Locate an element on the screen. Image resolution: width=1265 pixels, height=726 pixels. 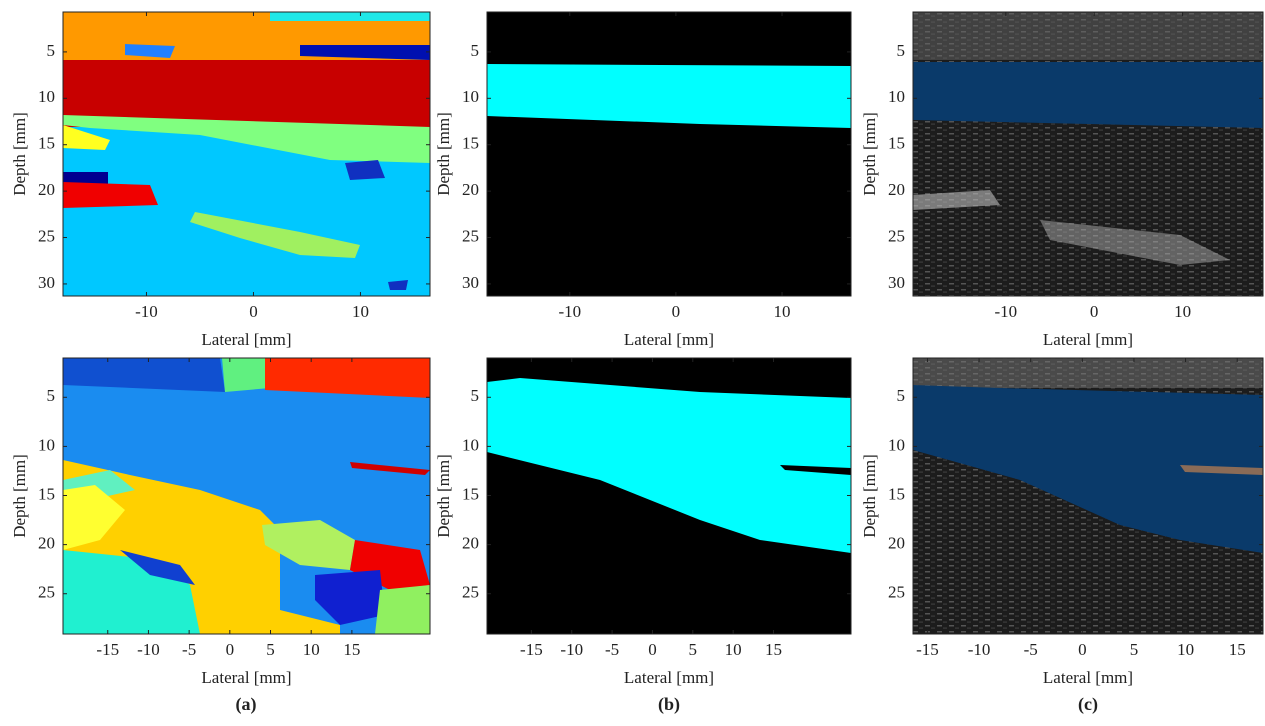
caption: (c) is located at coordinates (1088, 704).